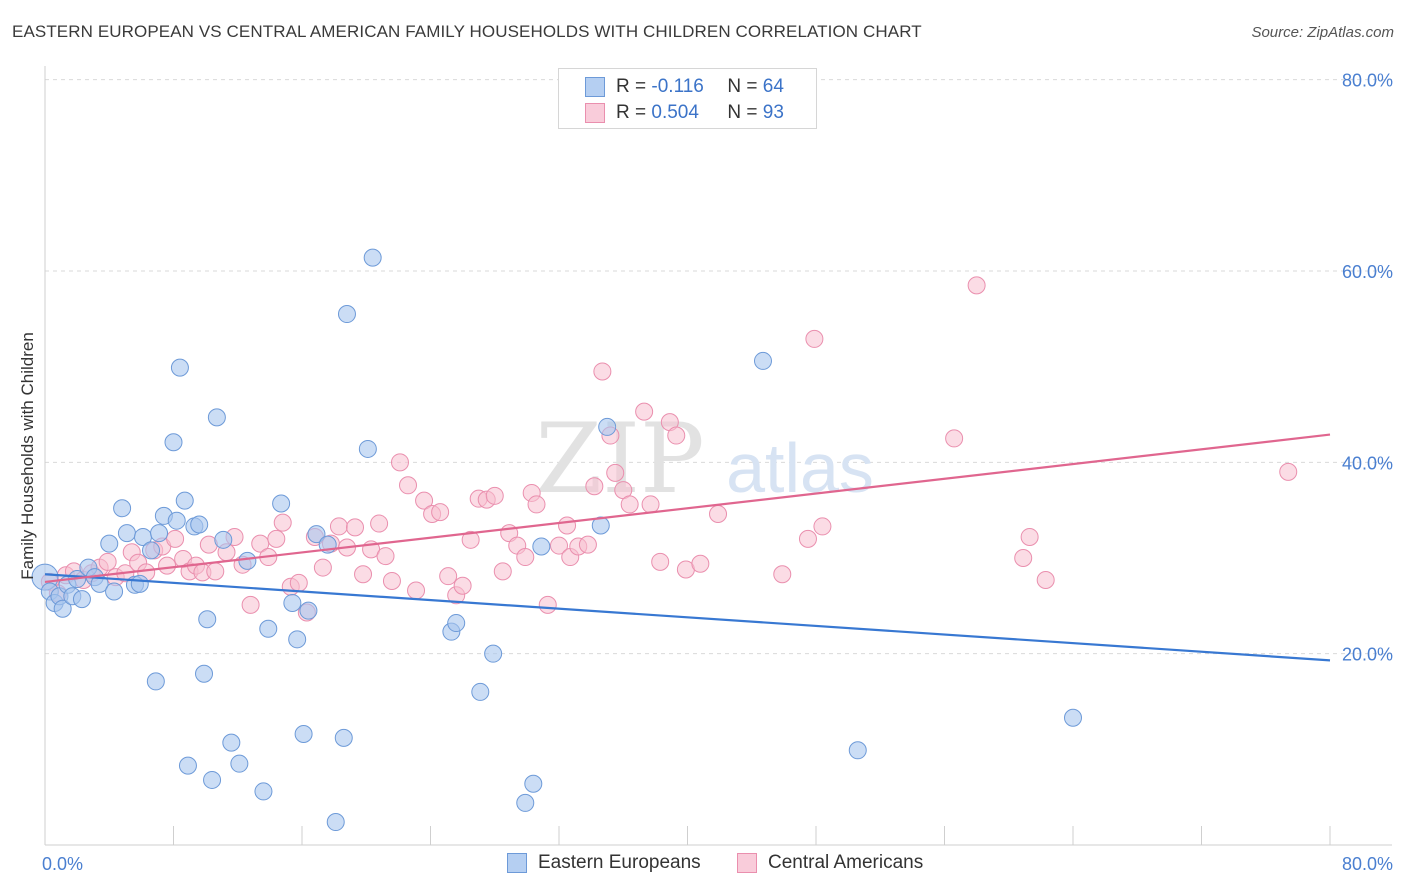 Image resolution: width=1406 pixels, height=892 pixels. I want to click on x-tick-label: 0.0%, so click(62, 864).